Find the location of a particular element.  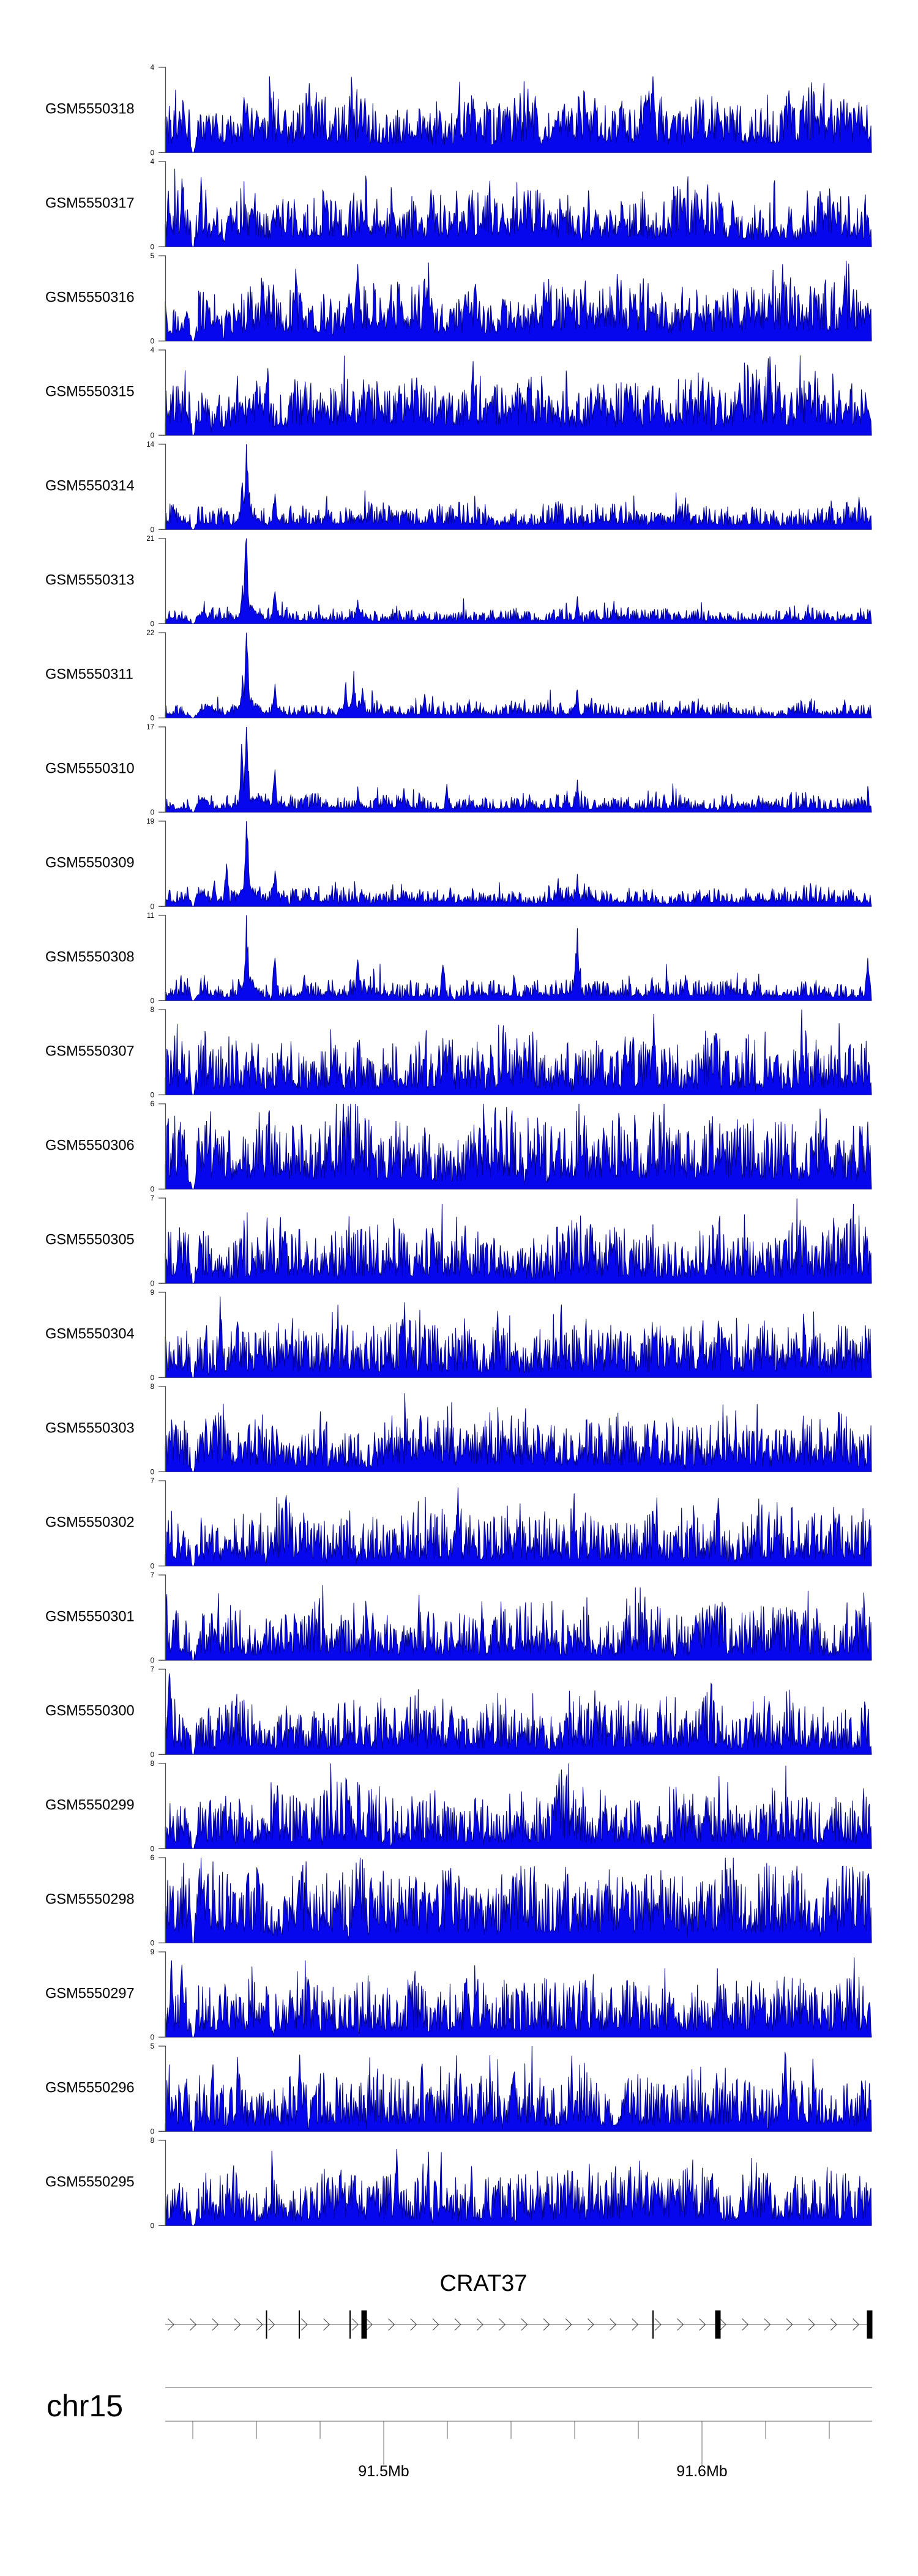

svg-text: 91.6Mb is located at coordinates (701, 2471).